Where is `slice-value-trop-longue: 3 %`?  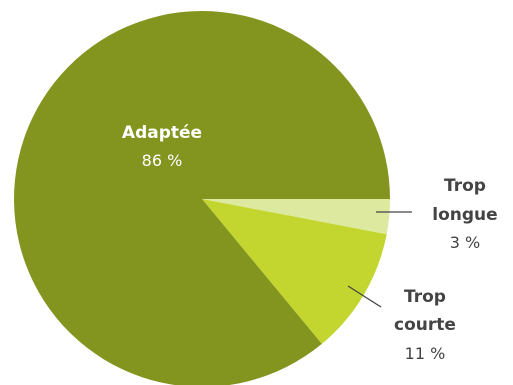
slice-value-trop-longue: 3 % is located at coordinates (465, 242).